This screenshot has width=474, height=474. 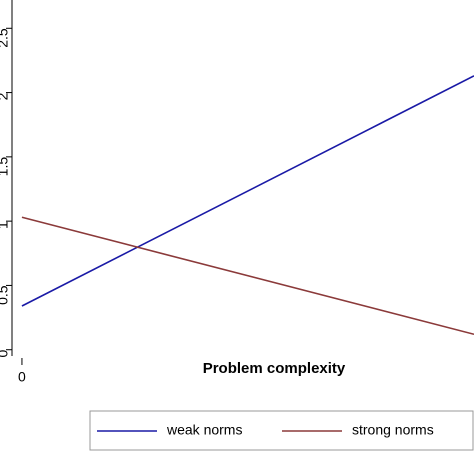 What do you see at coordinates (204, 430) in the screenshot?
I see `legend-label: weak norms` at bounding box center [204, 430].